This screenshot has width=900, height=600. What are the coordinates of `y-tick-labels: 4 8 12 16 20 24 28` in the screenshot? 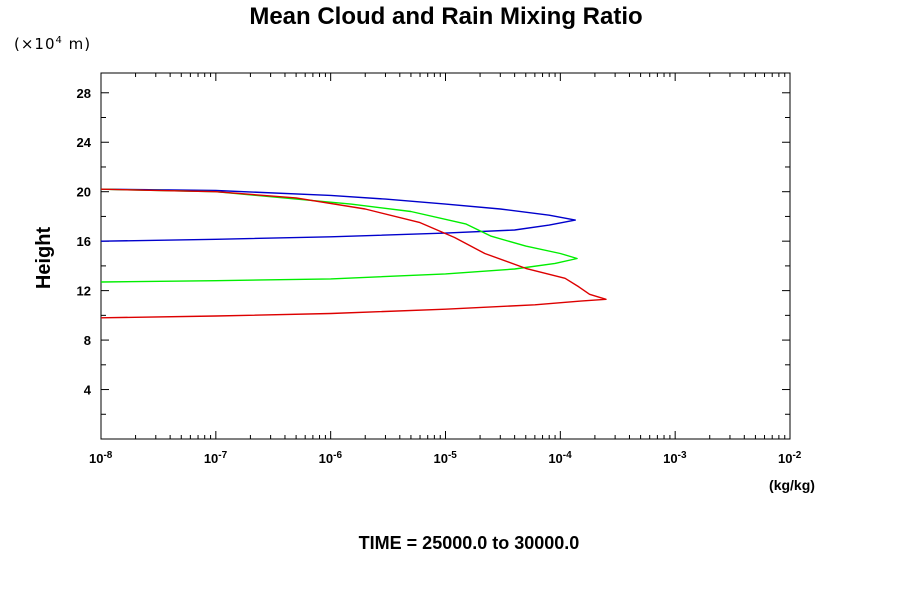 It's located at (84, 242).